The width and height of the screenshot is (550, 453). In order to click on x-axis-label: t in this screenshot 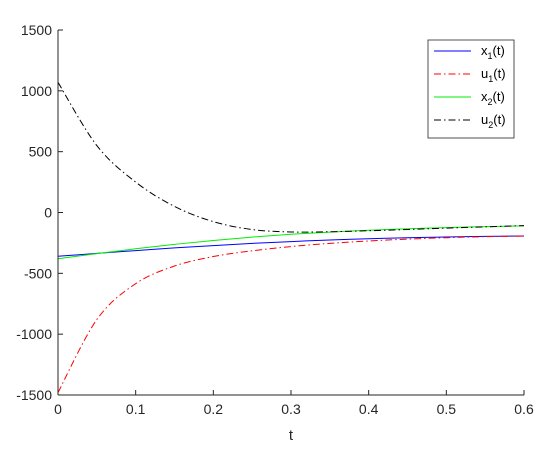, I will do `click(291, 435)`.